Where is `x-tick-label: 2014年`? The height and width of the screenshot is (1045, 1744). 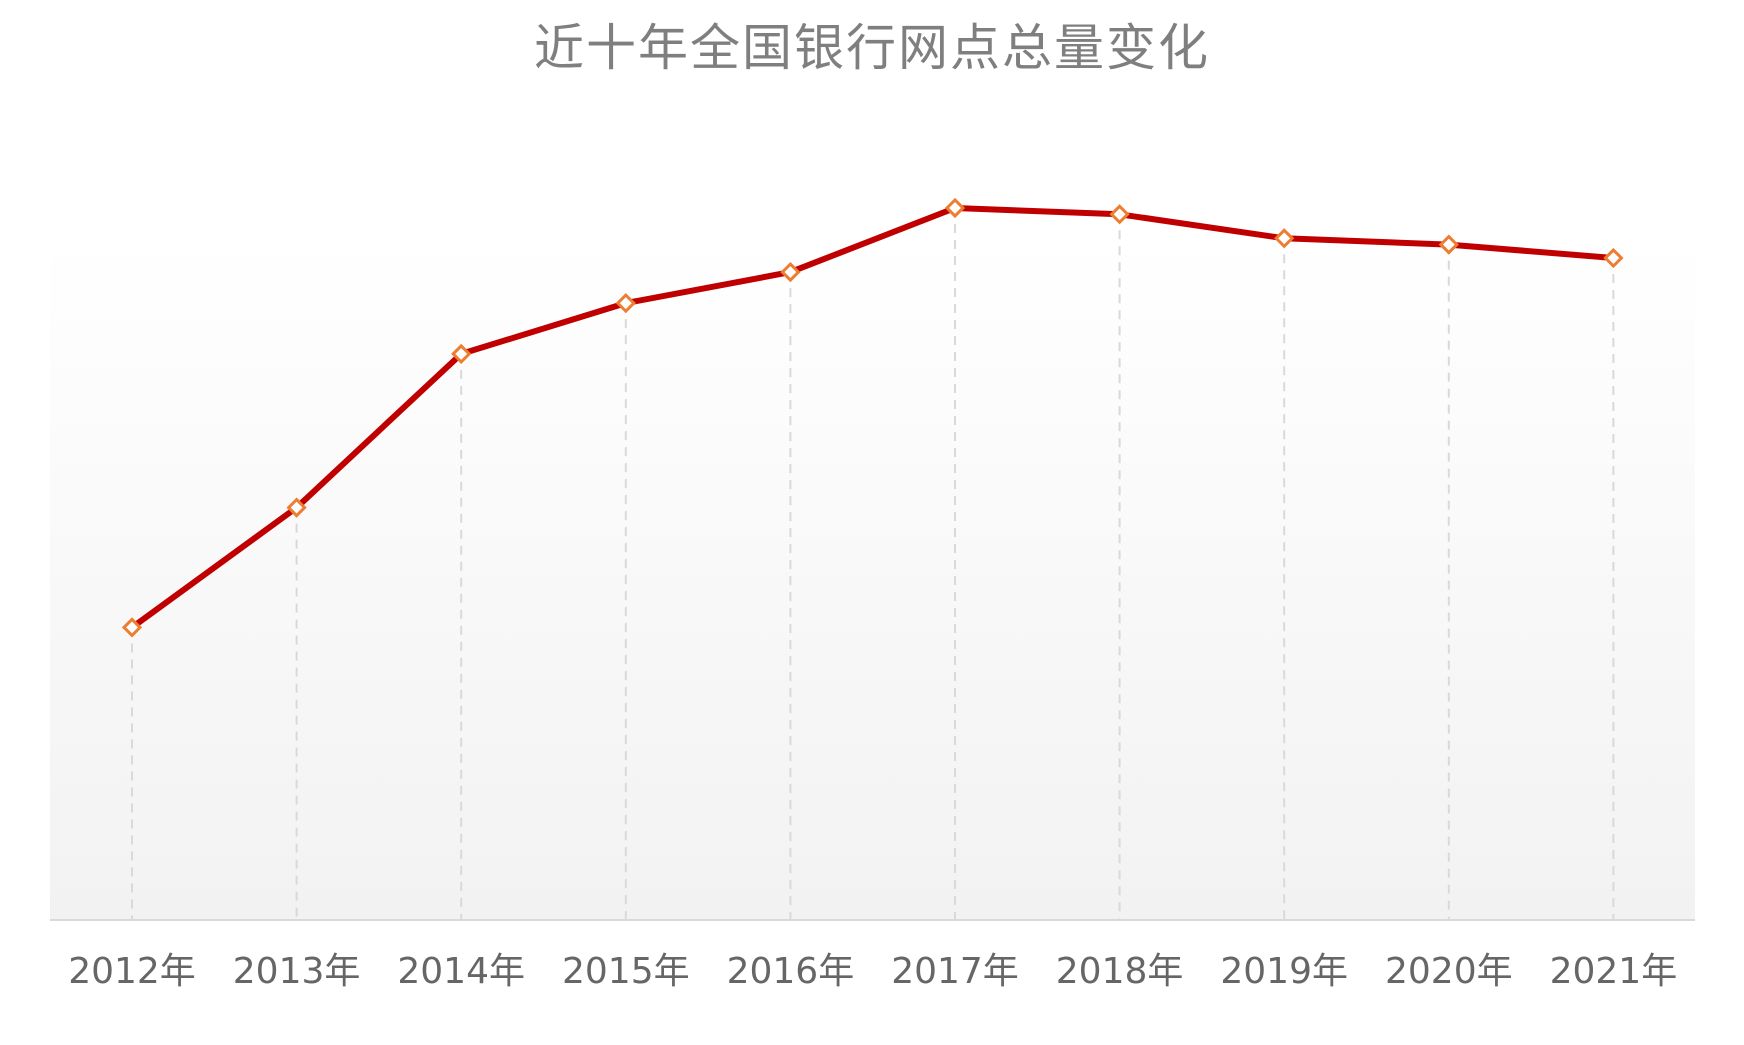
x-tick-label: 2014年 is located at coordinates (461, 971).